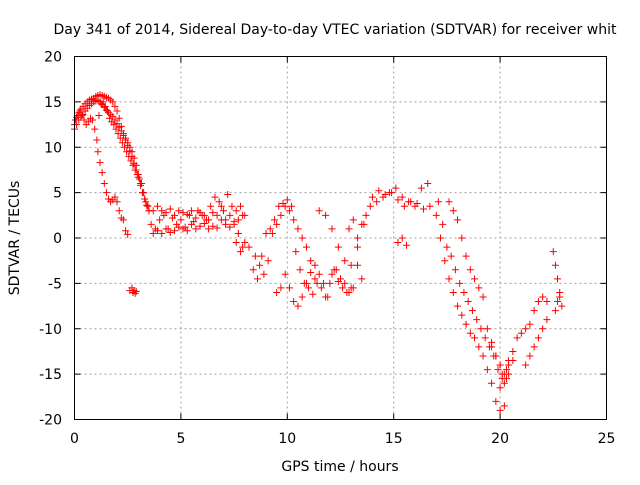  I want to click on y-tick-label: 5, so click(57, 194).